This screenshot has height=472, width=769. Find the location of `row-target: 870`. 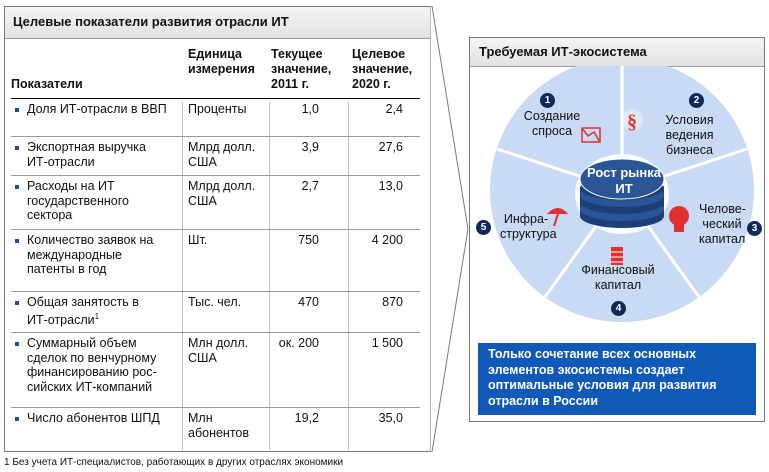

row-target: 870 is located at coordinates (392, 302).